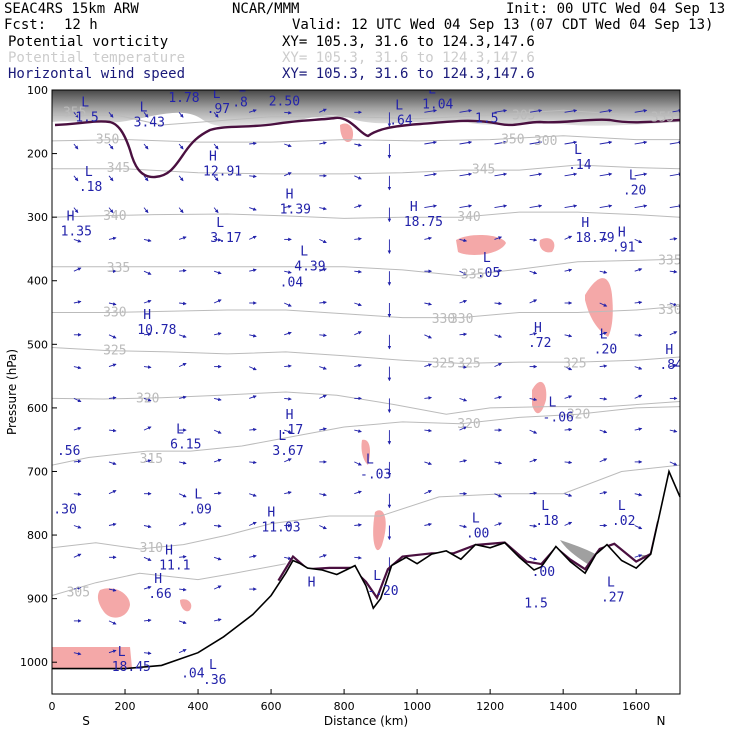  I want to click on y-axis-label: Pressure (hPa), so click(12, 392).